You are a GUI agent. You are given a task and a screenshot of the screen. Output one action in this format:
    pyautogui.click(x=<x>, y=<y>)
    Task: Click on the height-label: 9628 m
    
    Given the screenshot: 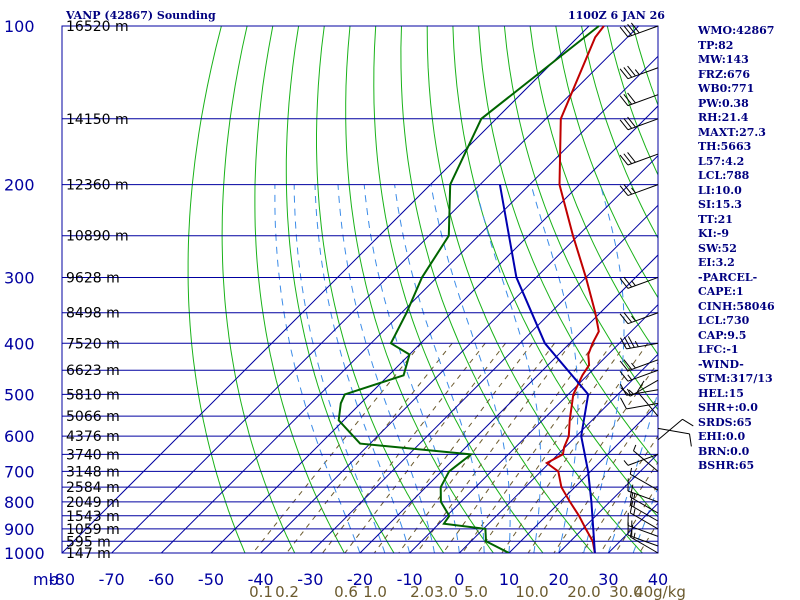 What is the action you would take?
    pyautogui.click(x=93, y=278)
    